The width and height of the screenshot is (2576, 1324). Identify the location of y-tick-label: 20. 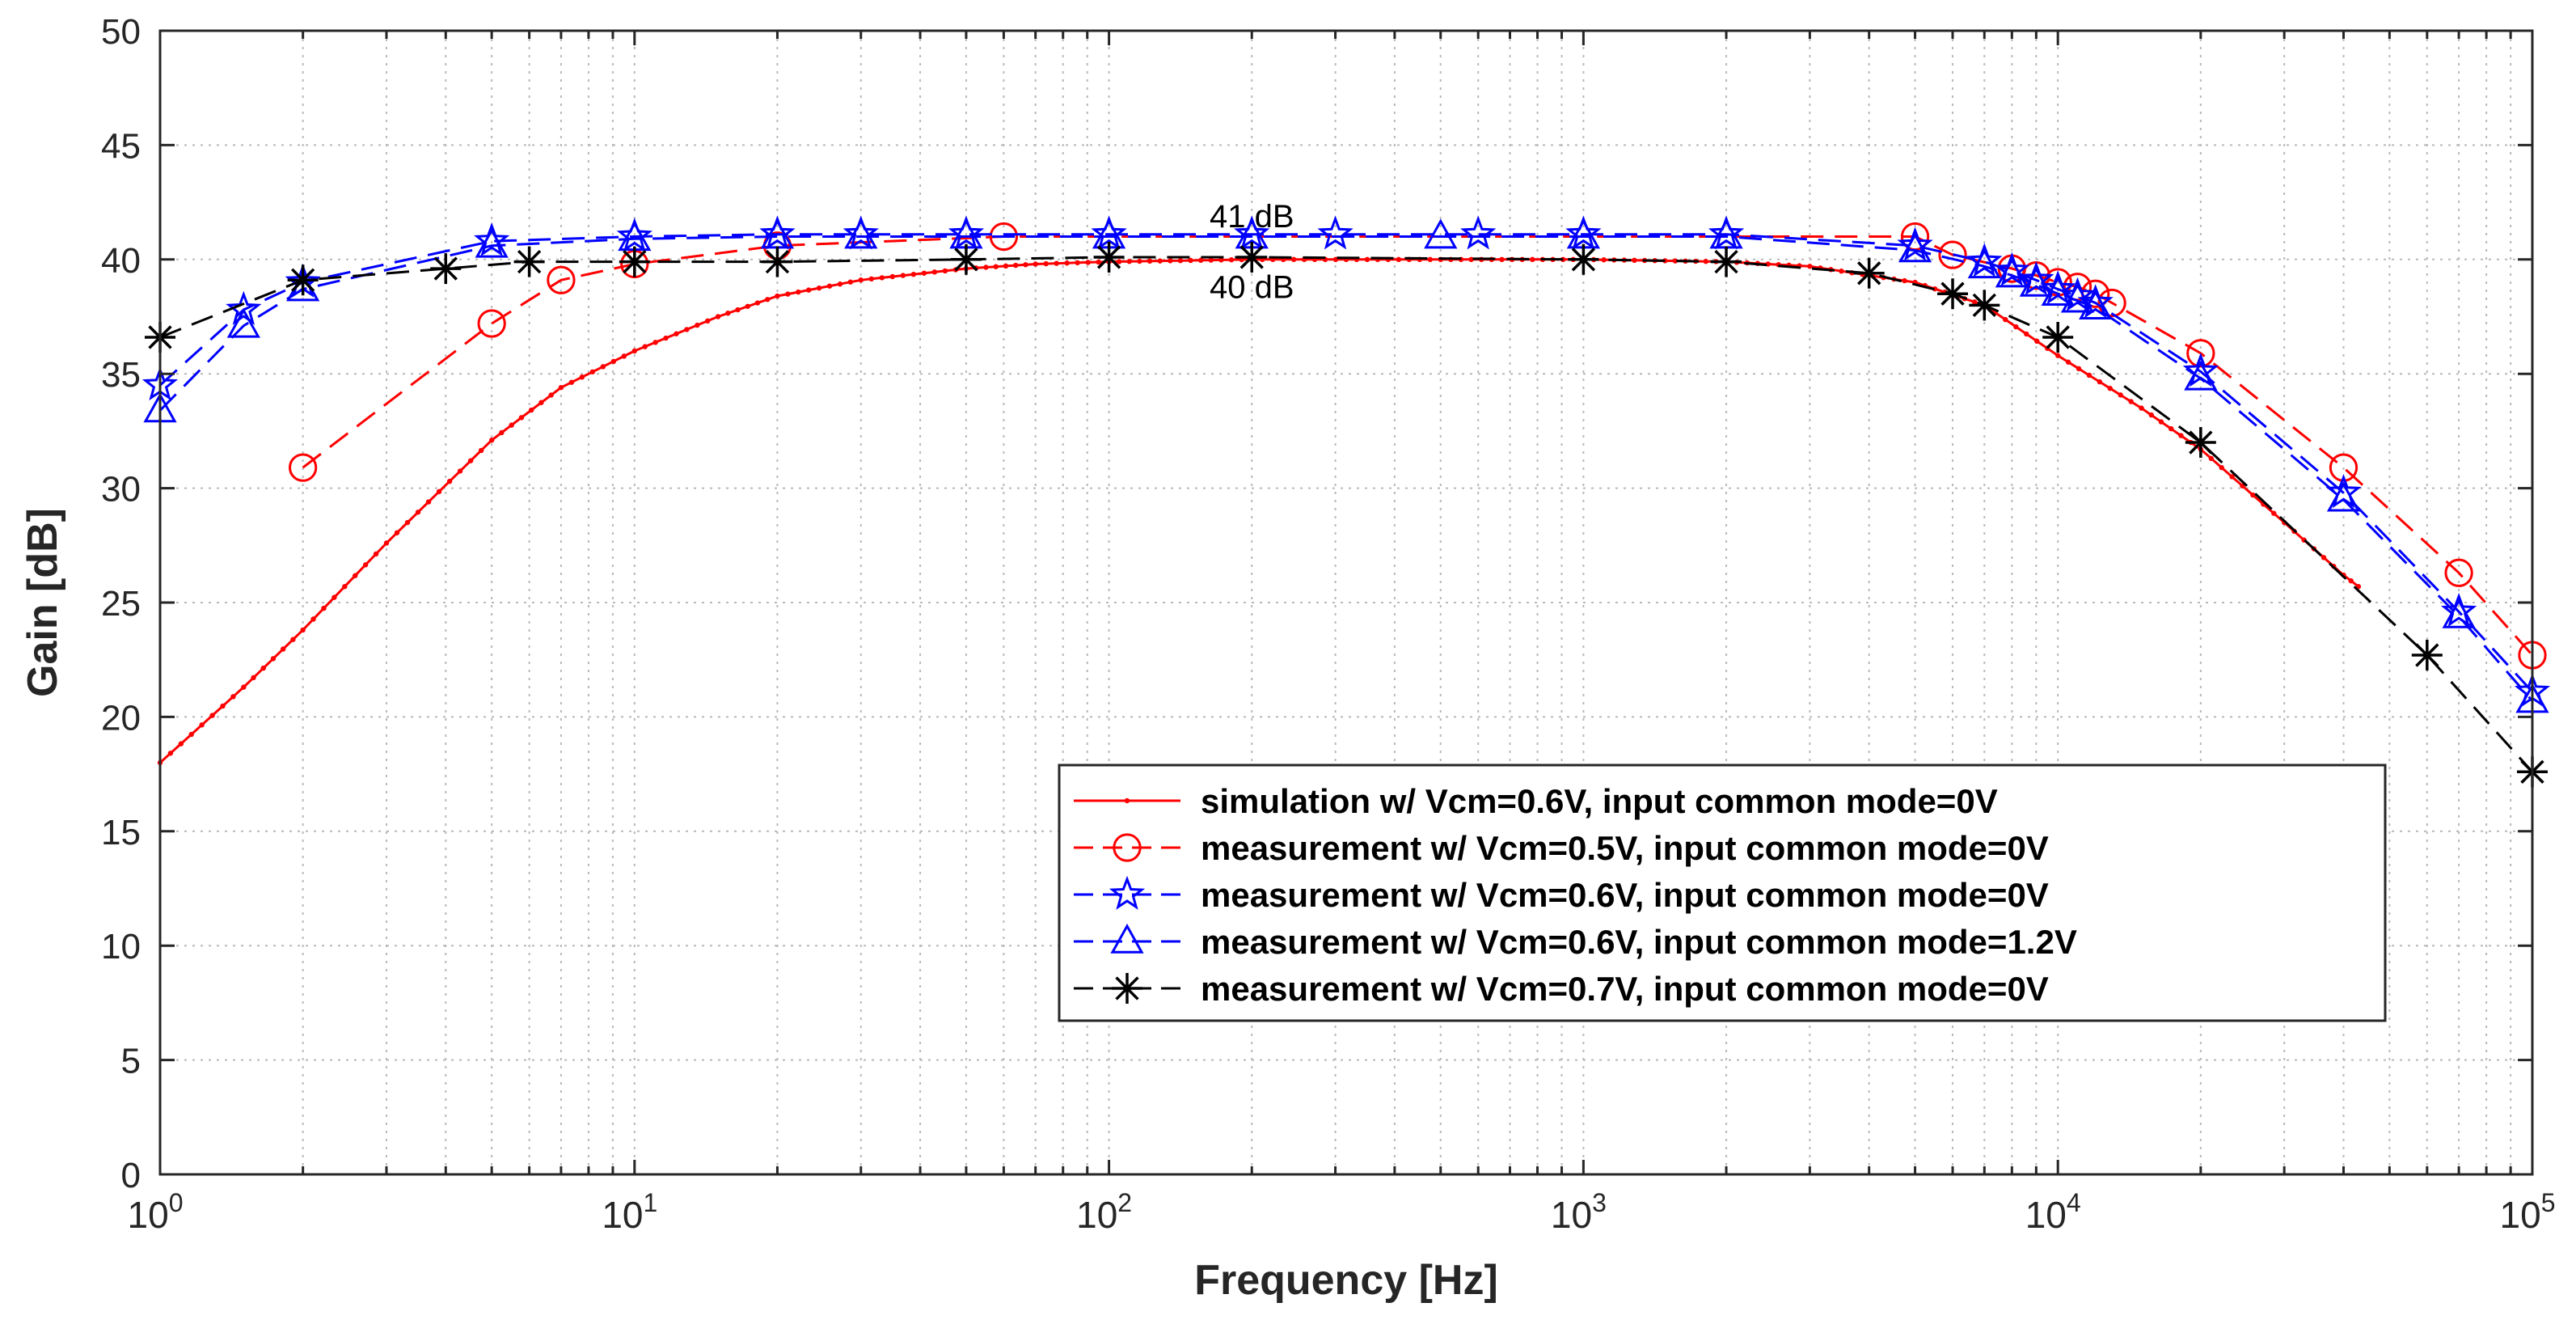
(121, 718).